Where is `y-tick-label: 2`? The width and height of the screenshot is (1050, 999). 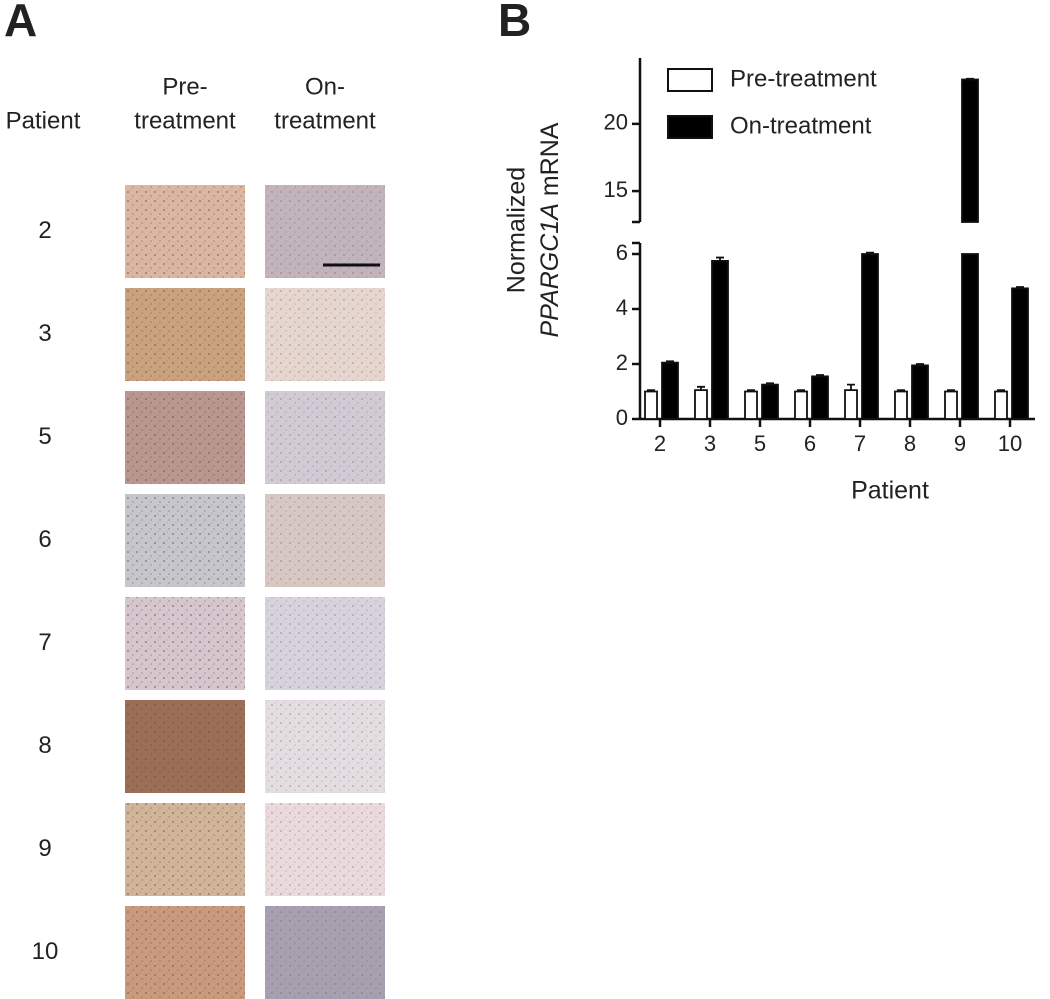 y-tick-label: 2 is located at coordinates (622, 362).